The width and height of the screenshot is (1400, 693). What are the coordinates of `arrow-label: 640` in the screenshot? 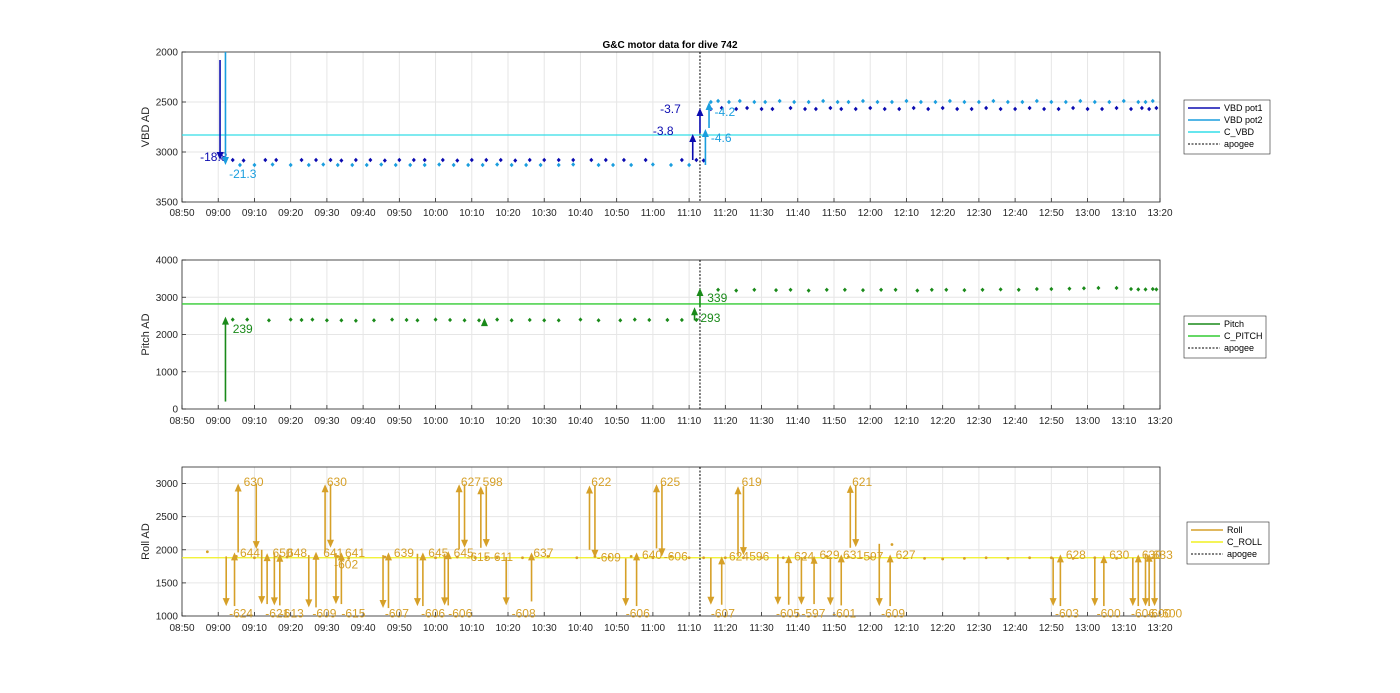 It's located at (652, 555).